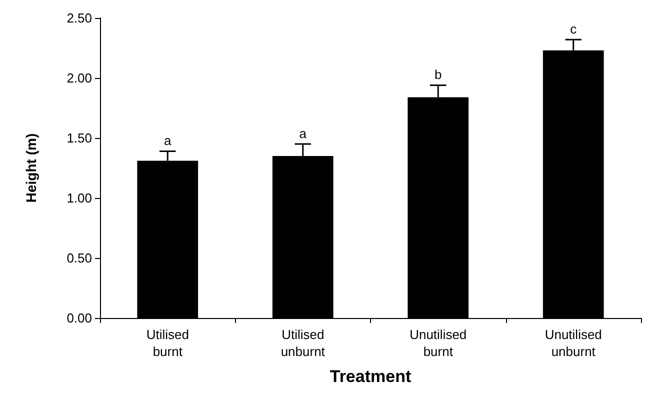 The width and height of the screenshot is (659, 407). I want to click on x-tick-label: Utilised unburnt, so click(303, 343).